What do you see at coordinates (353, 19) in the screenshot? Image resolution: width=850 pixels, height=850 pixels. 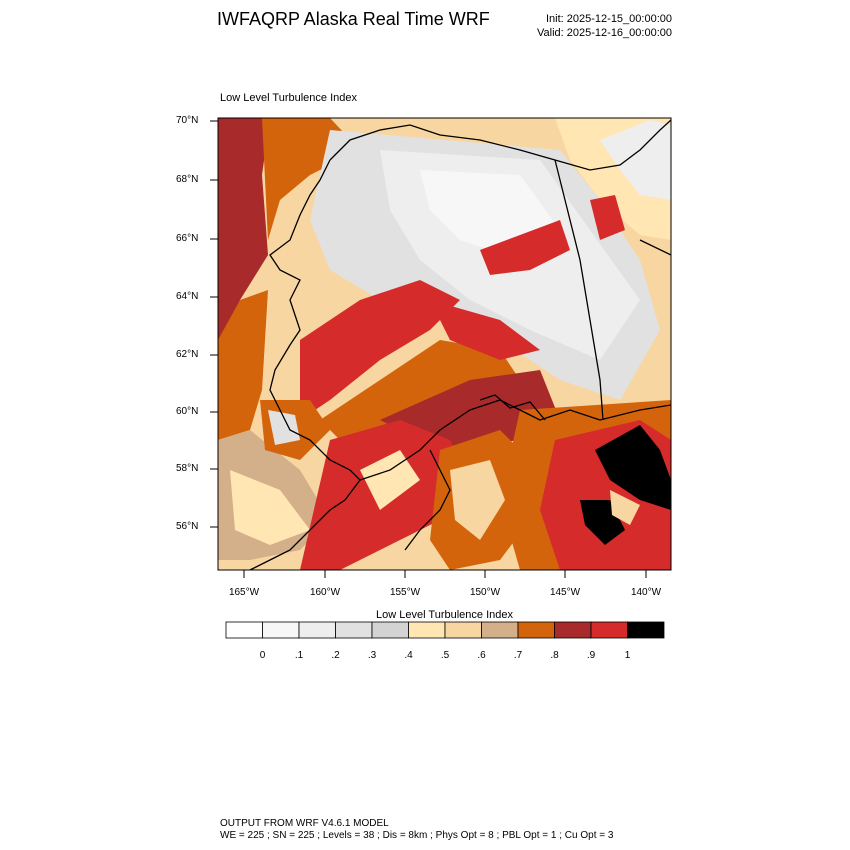 I see `main-title: IWFAQRP Alaska Real Time WRF` at bounding box center [353, 19].